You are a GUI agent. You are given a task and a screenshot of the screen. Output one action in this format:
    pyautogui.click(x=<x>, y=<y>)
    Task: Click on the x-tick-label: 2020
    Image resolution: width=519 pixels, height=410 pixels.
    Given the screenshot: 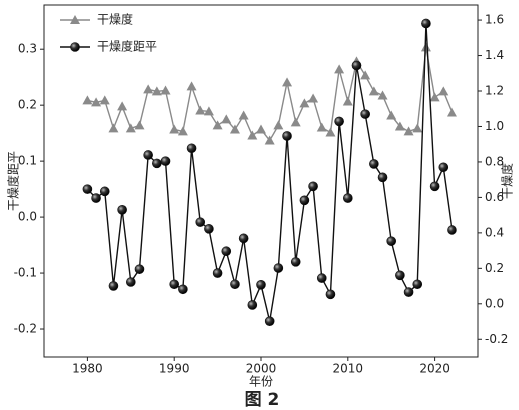 What is the action you would take?
    pyautogui.click(x=434, y=369)
    